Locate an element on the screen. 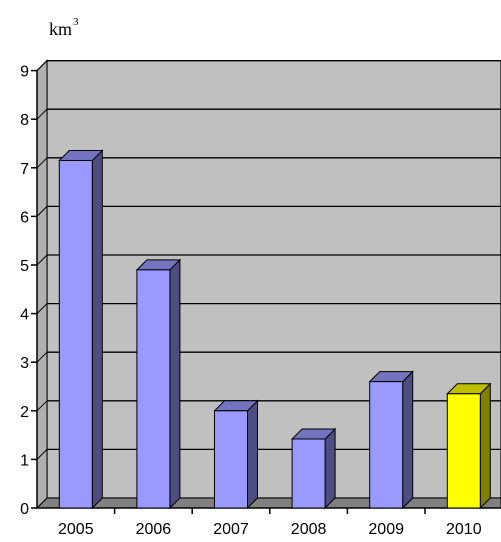  x-tick-label: 2006 is located at coordinates (154, 529).